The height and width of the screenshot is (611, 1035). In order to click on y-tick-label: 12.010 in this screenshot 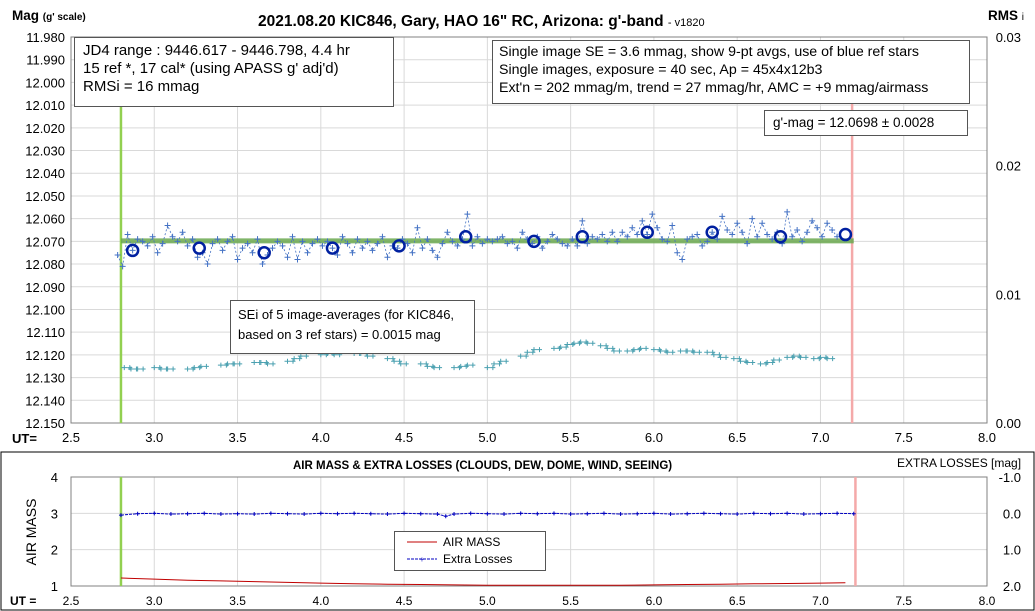, I will do `click(45, 105)`.